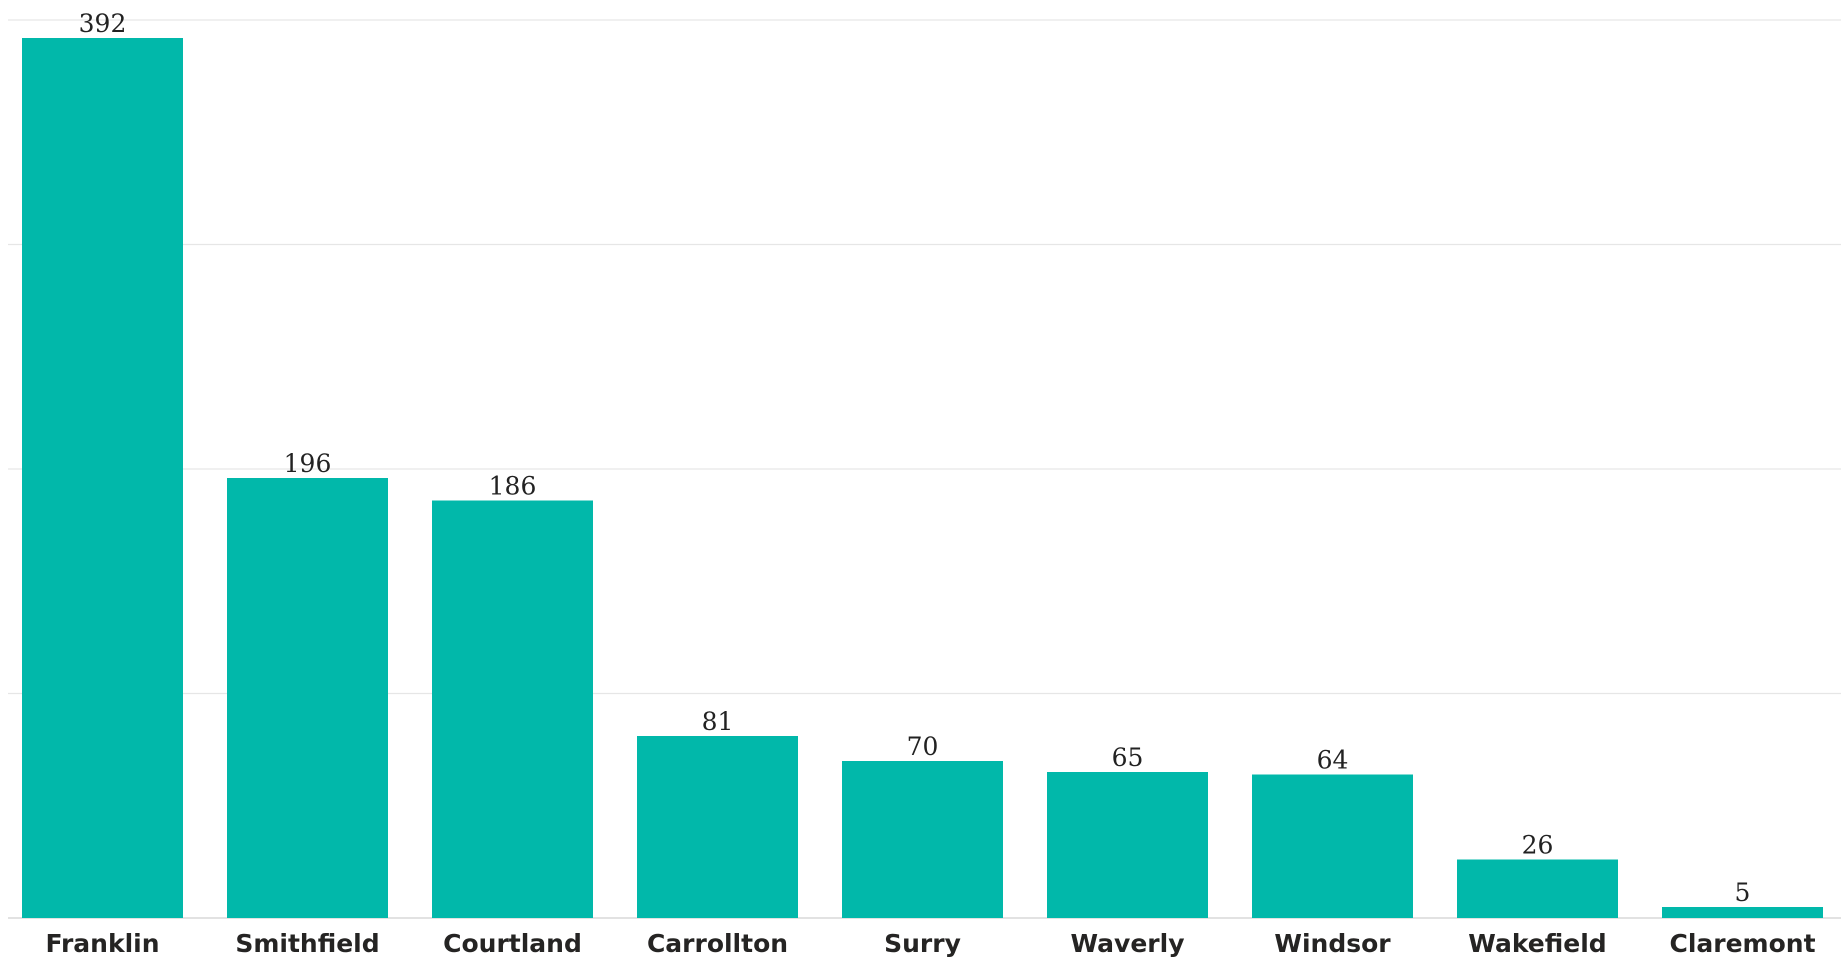 The width and height of the screenshot is (1841, 960). Describe the element at coordinates (512, 943) in the screenshot. I see `x-tick-label: Courtland` at that location.